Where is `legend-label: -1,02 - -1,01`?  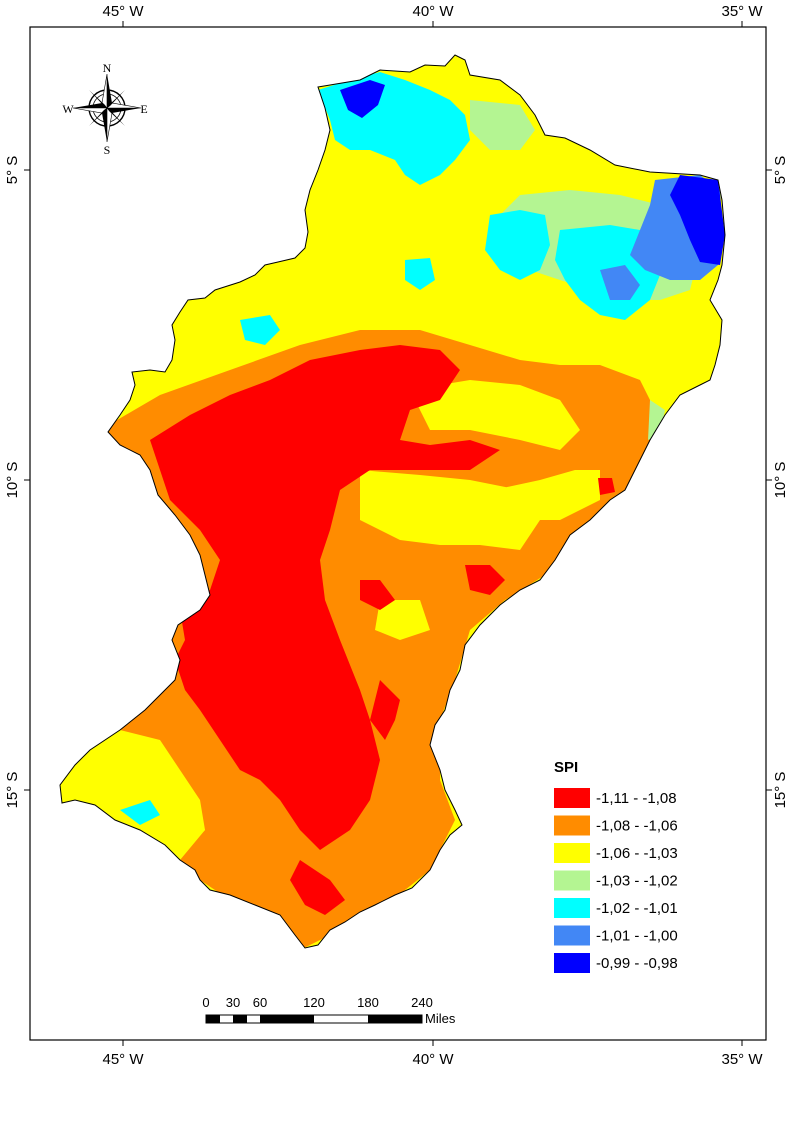
legend-label: -1,02 - -1,01 is located at coordinates (637, 908).